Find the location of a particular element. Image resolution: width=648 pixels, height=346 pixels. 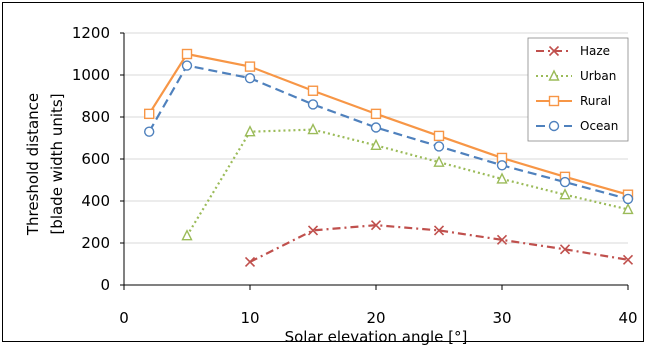

legend-label-haze: Haze is located at coordinates (595, 51).